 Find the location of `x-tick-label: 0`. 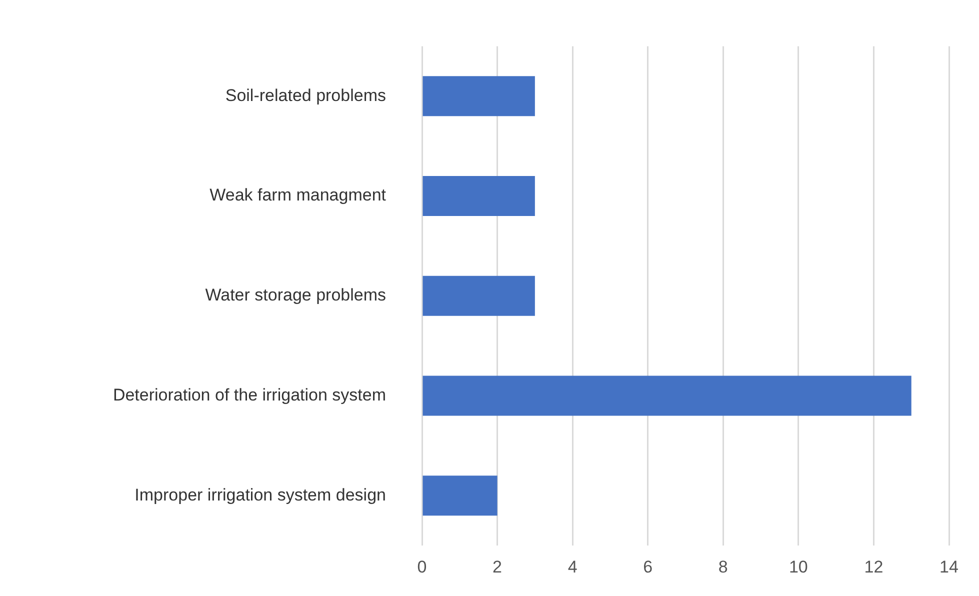

x-tick-label: 0 is located at coordinates (422, 566).